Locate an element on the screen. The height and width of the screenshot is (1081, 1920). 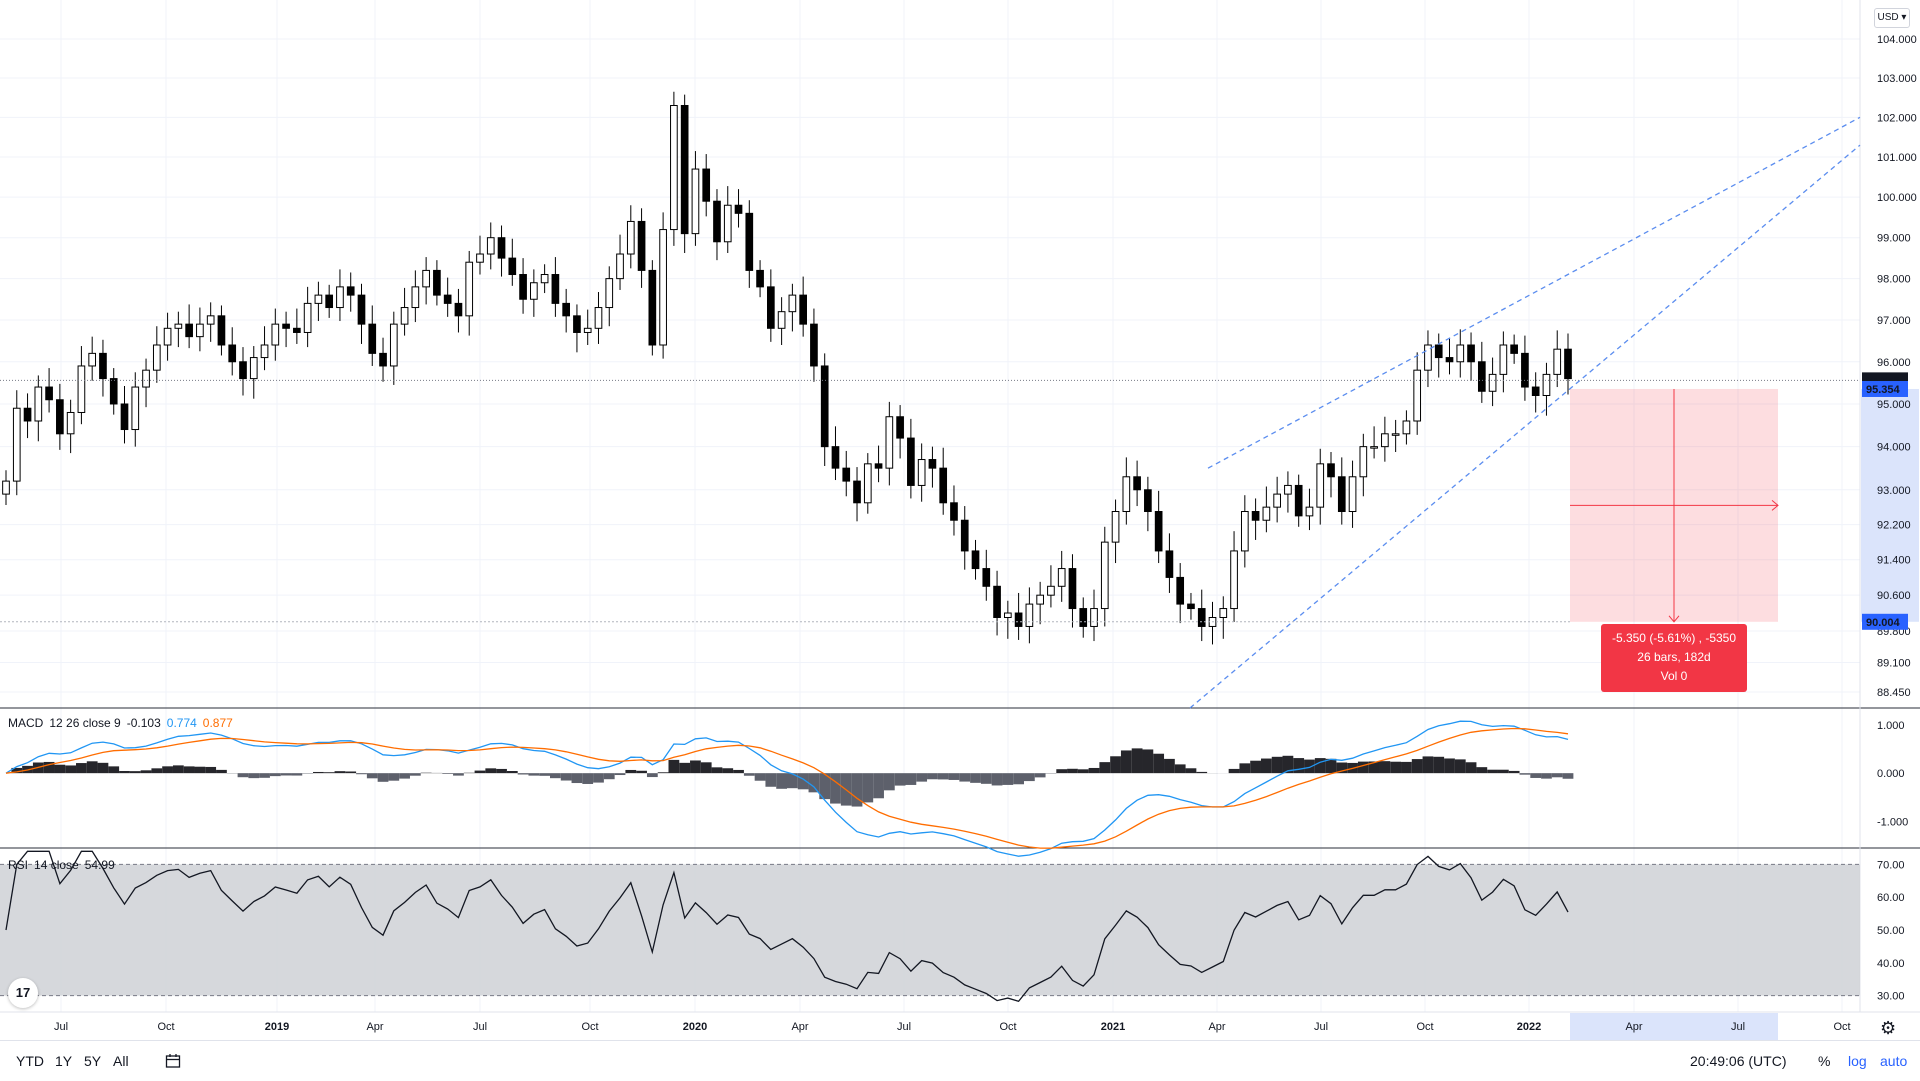
price-tick-label: 102.000 is located at coordinates (1897, 118).